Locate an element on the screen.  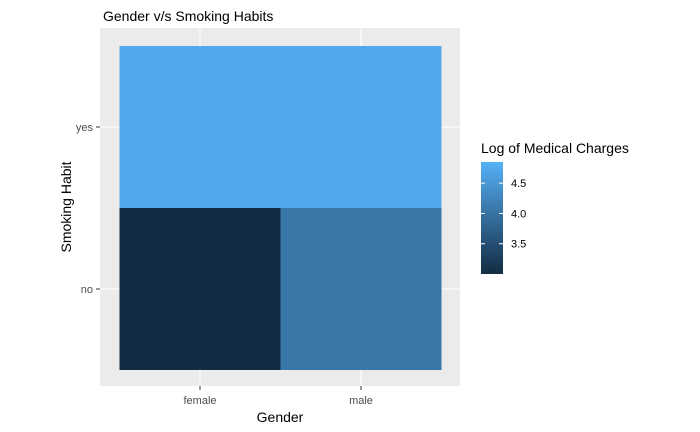
color-legend: Log of Medical Charges 3.5 4.0 4.5 is located at coordinates (555, 207).